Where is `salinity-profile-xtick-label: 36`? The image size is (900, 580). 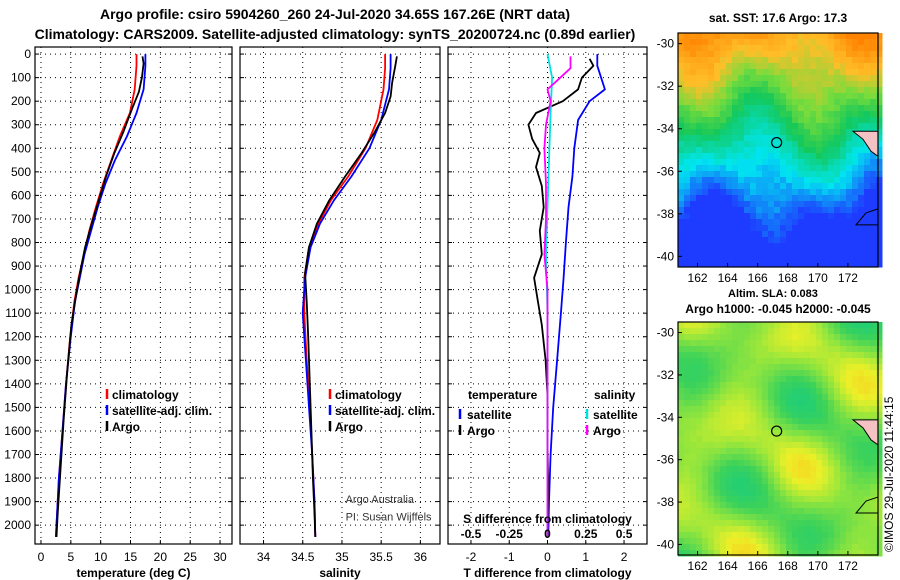 salinity-profile-xtick-label: 36 is located at coordinates (421, 557).